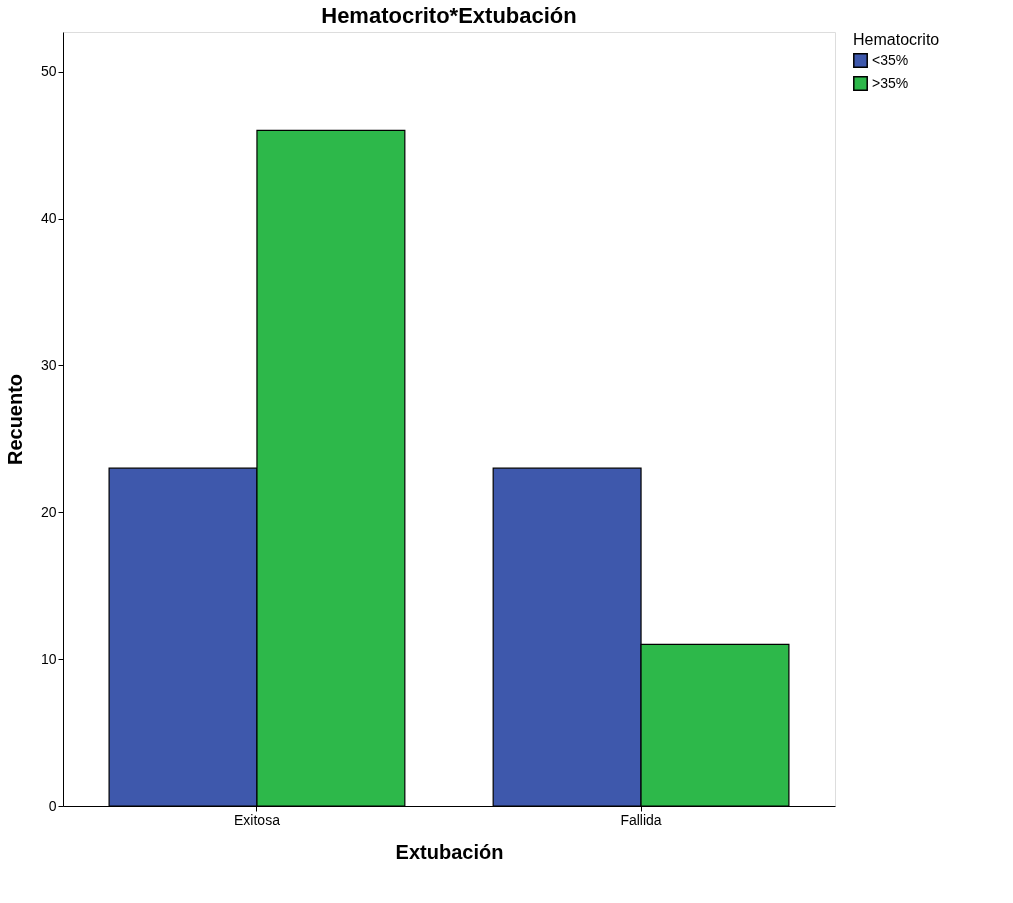  Describe the element at coordinates (48, 511) in the screenshot. I see `y-tick-label: 20` at that location.